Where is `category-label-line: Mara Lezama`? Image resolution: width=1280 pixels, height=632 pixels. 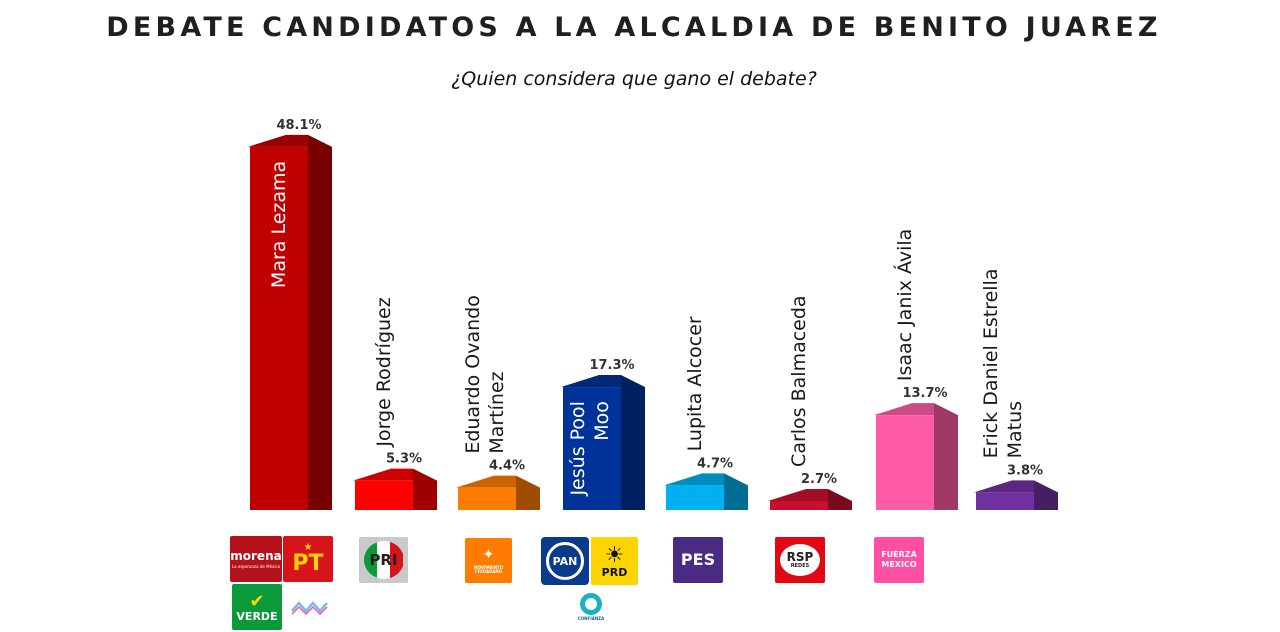 category-label-line: Mara Lezama is located at coordinates (279, 224).